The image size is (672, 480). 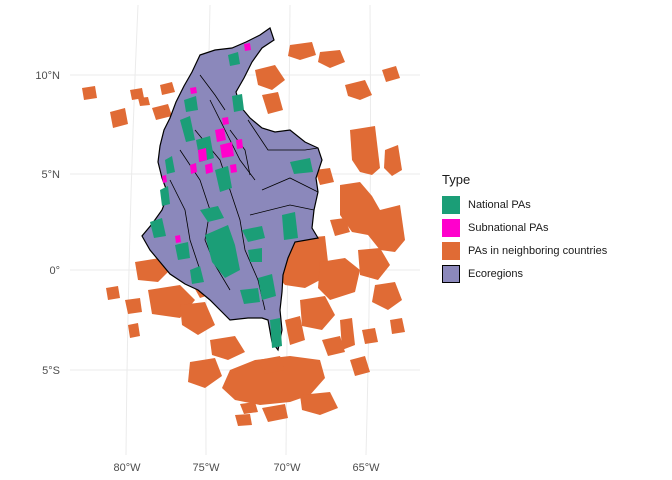 I want to click on longitude-labels: 80°W 75°W 70°W 65°W, so click(x=246, y=468).